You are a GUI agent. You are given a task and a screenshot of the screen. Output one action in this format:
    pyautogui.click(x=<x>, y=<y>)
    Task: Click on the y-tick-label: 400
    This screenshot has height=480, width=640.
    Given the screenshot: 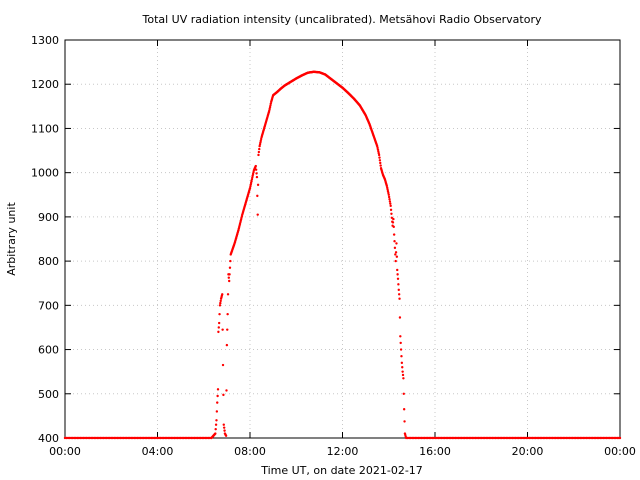 What is the action you would take?
    pyautogui.click(x=48, y=438)
    